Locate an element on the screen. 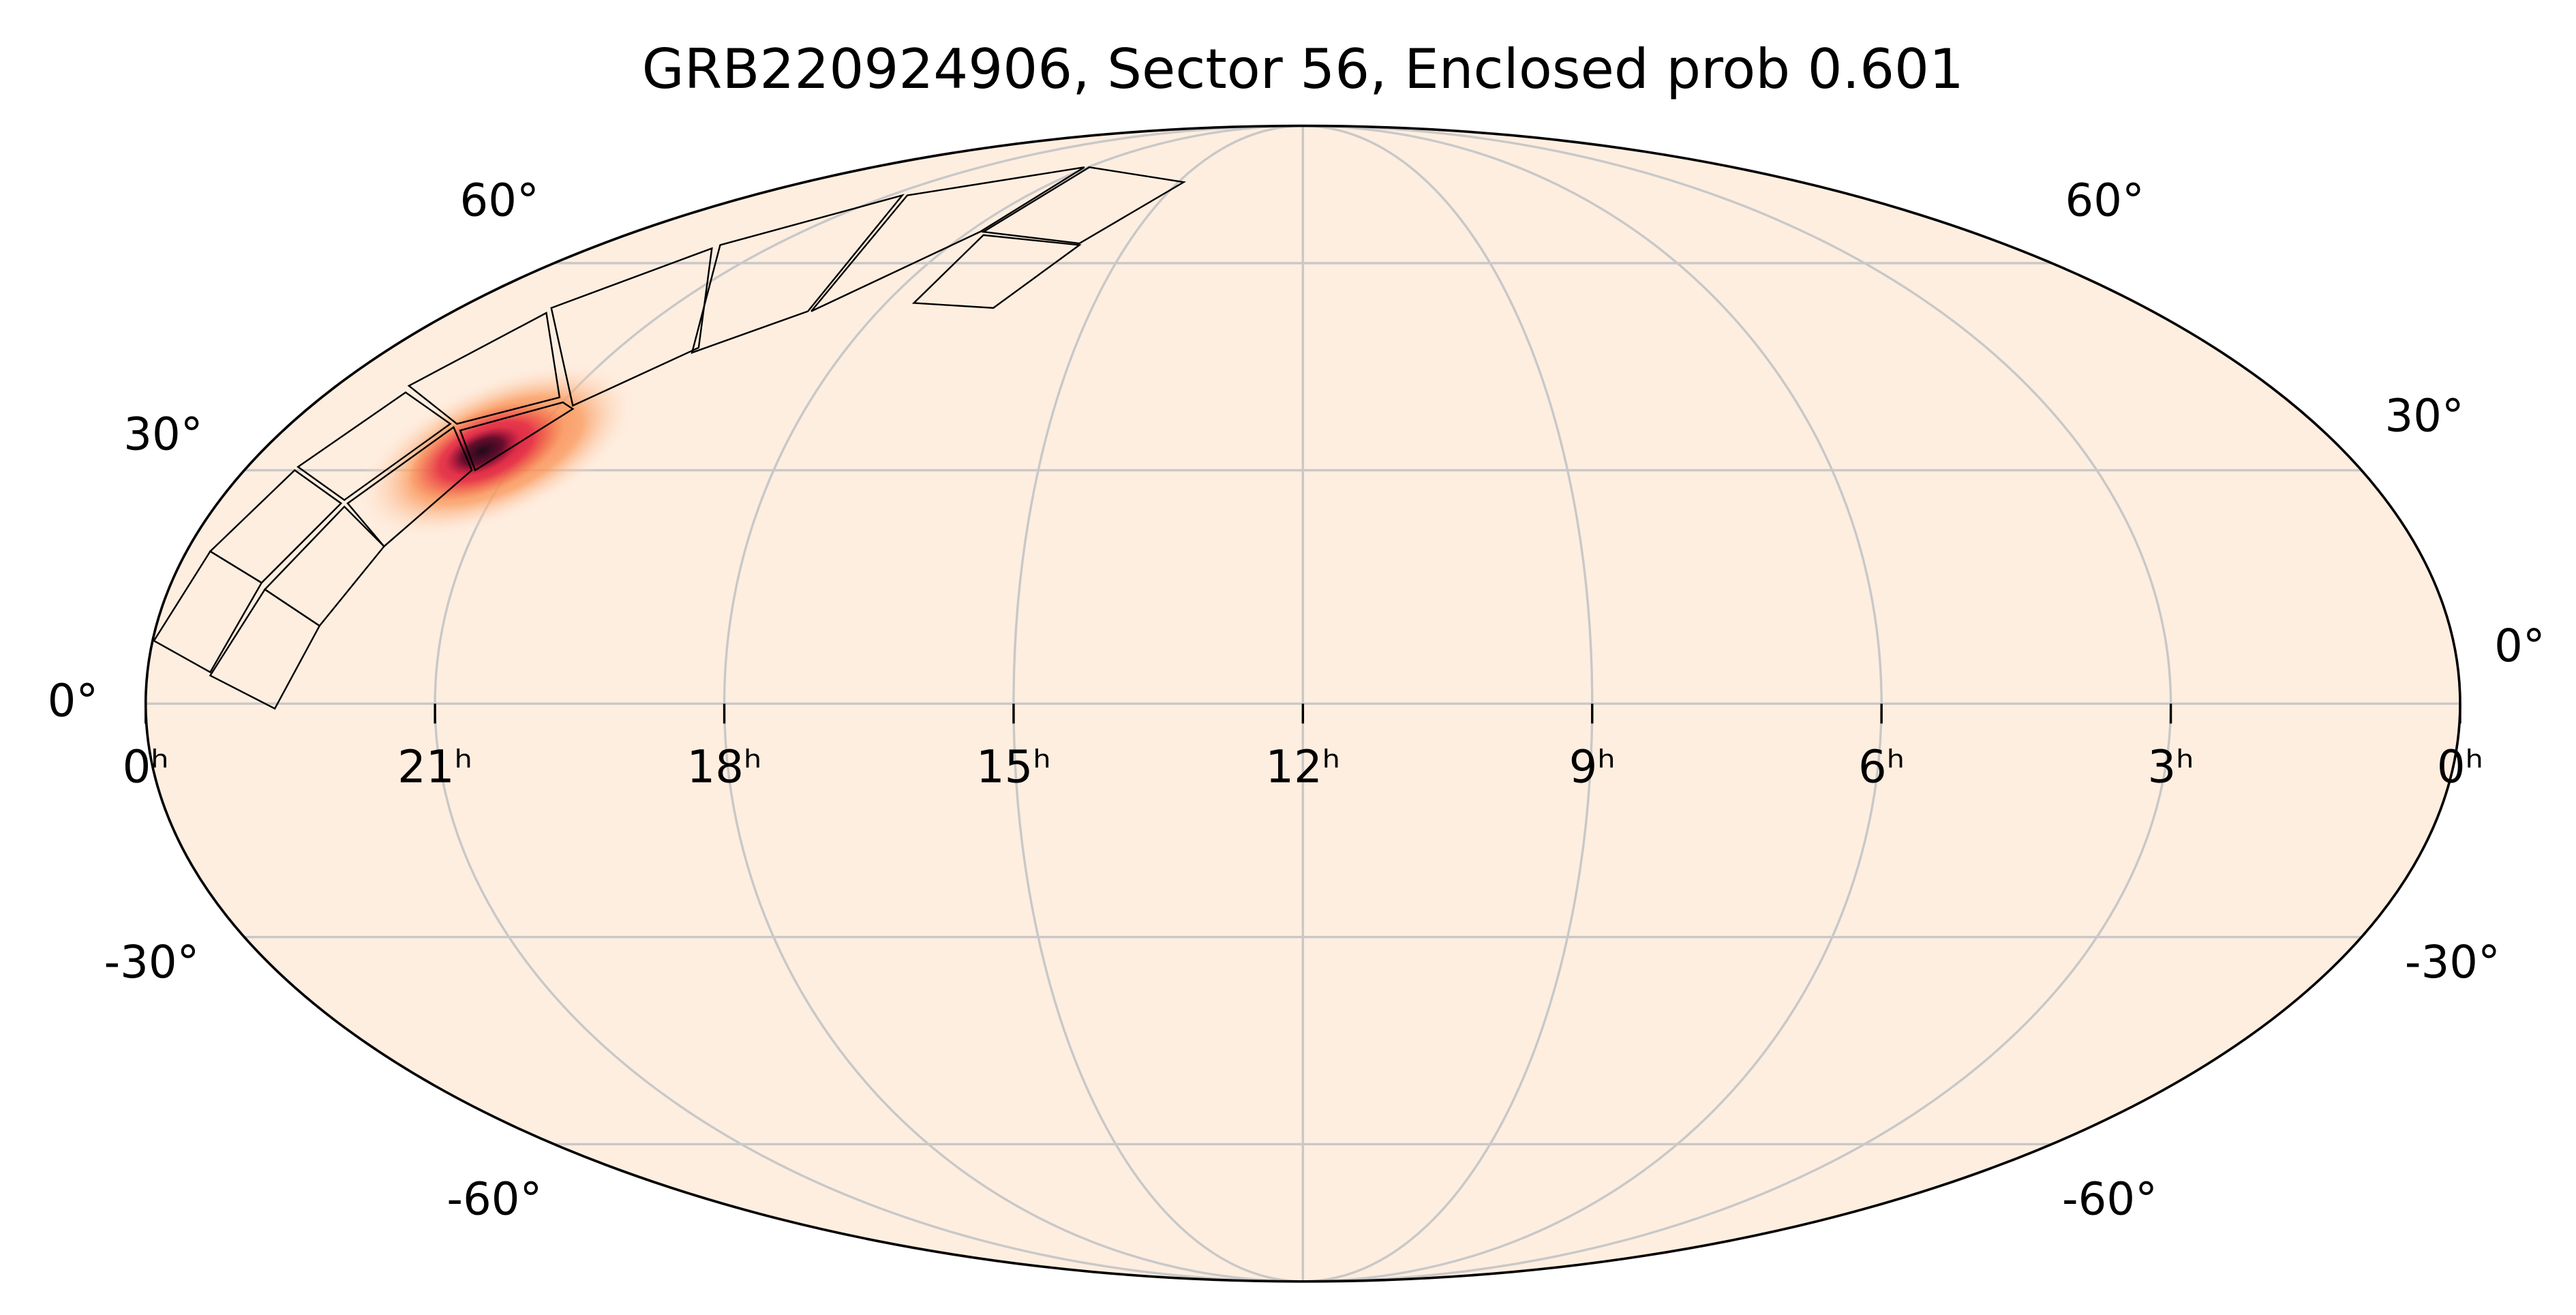 The image size is (2576, 1315). x-tick-label: 15ʰ is located at coordinates (1013, 767).